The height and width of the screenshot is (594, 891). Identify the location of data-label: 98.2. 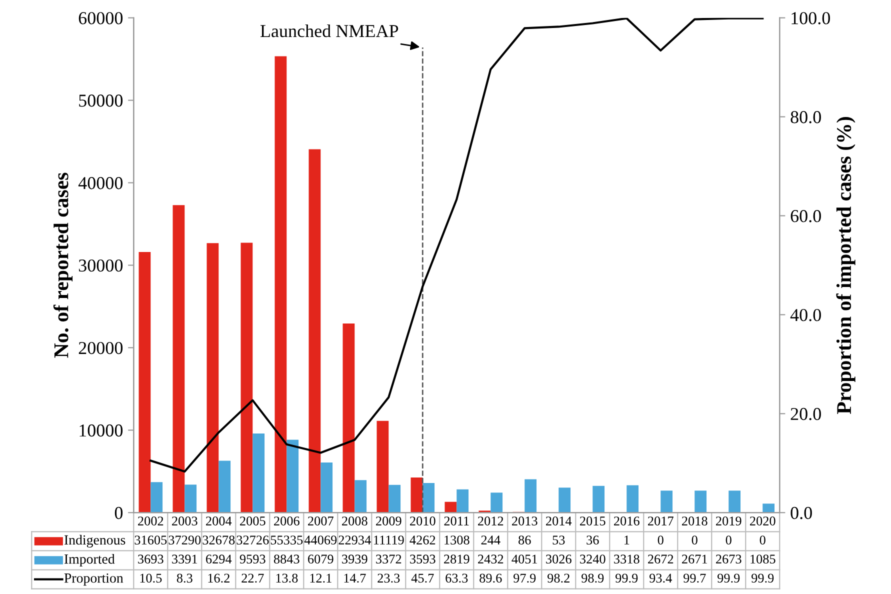
(559, 578).